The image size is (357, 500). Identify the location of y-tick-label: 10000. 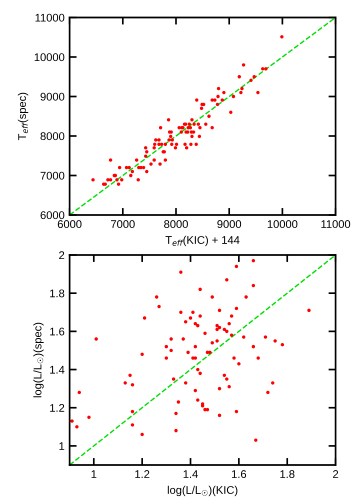
(49, 57).